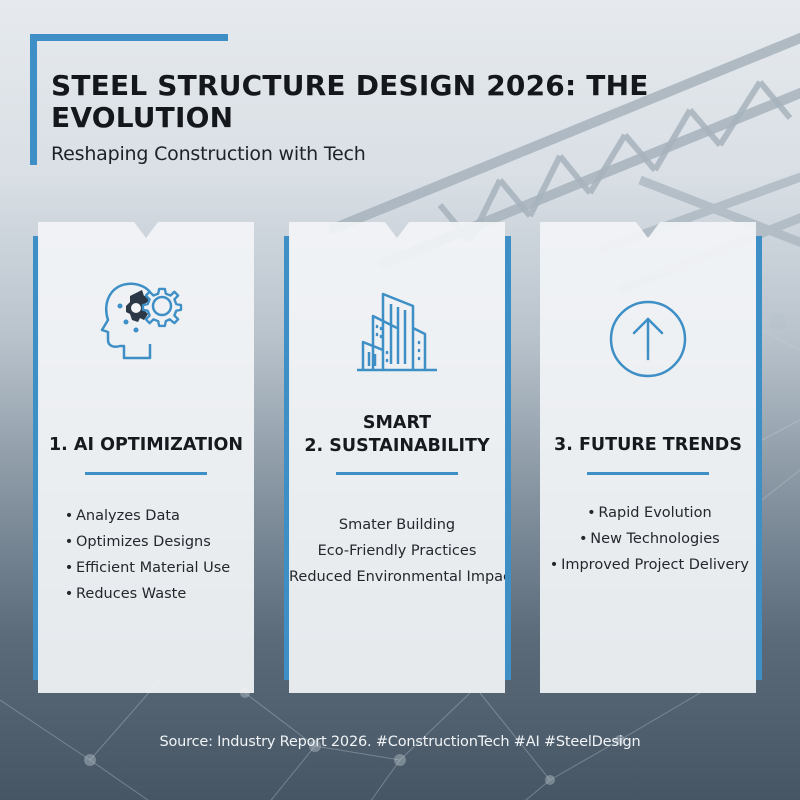 The image size is (800, 800). What do you see at coordinates (655, 565) in the screenshot?
I see `list-item-text: Improved Project Delivery` at bounding box center [655, 565].